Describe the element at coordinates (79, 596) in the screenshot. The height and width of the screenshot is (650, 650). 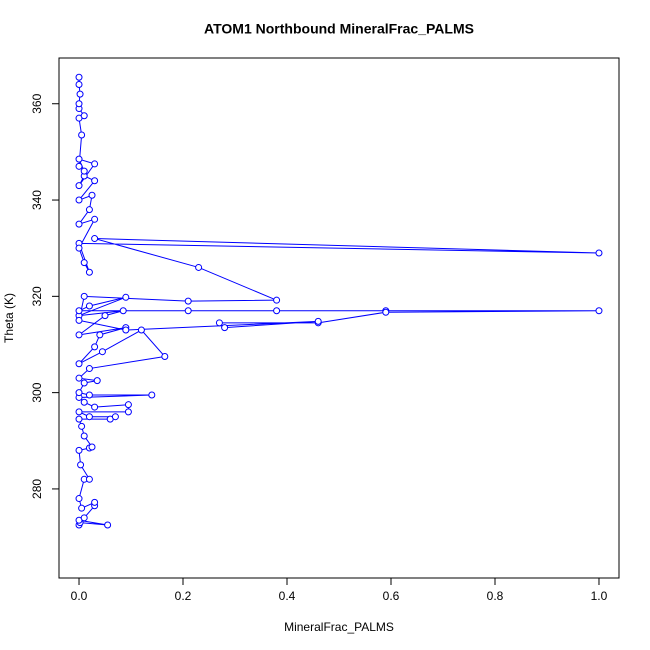
I see `x-tick-label: 0.0` at that location.